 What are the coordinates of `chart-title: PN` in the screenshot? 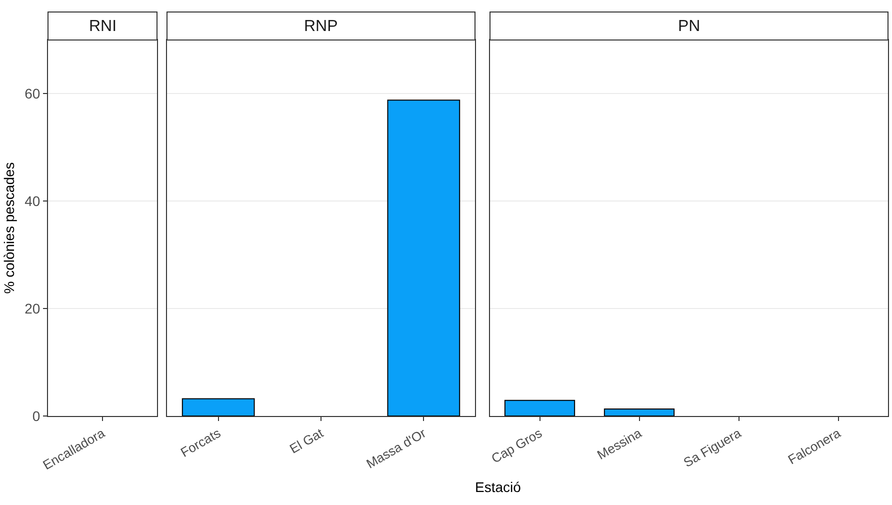 It's located at (689, 26).